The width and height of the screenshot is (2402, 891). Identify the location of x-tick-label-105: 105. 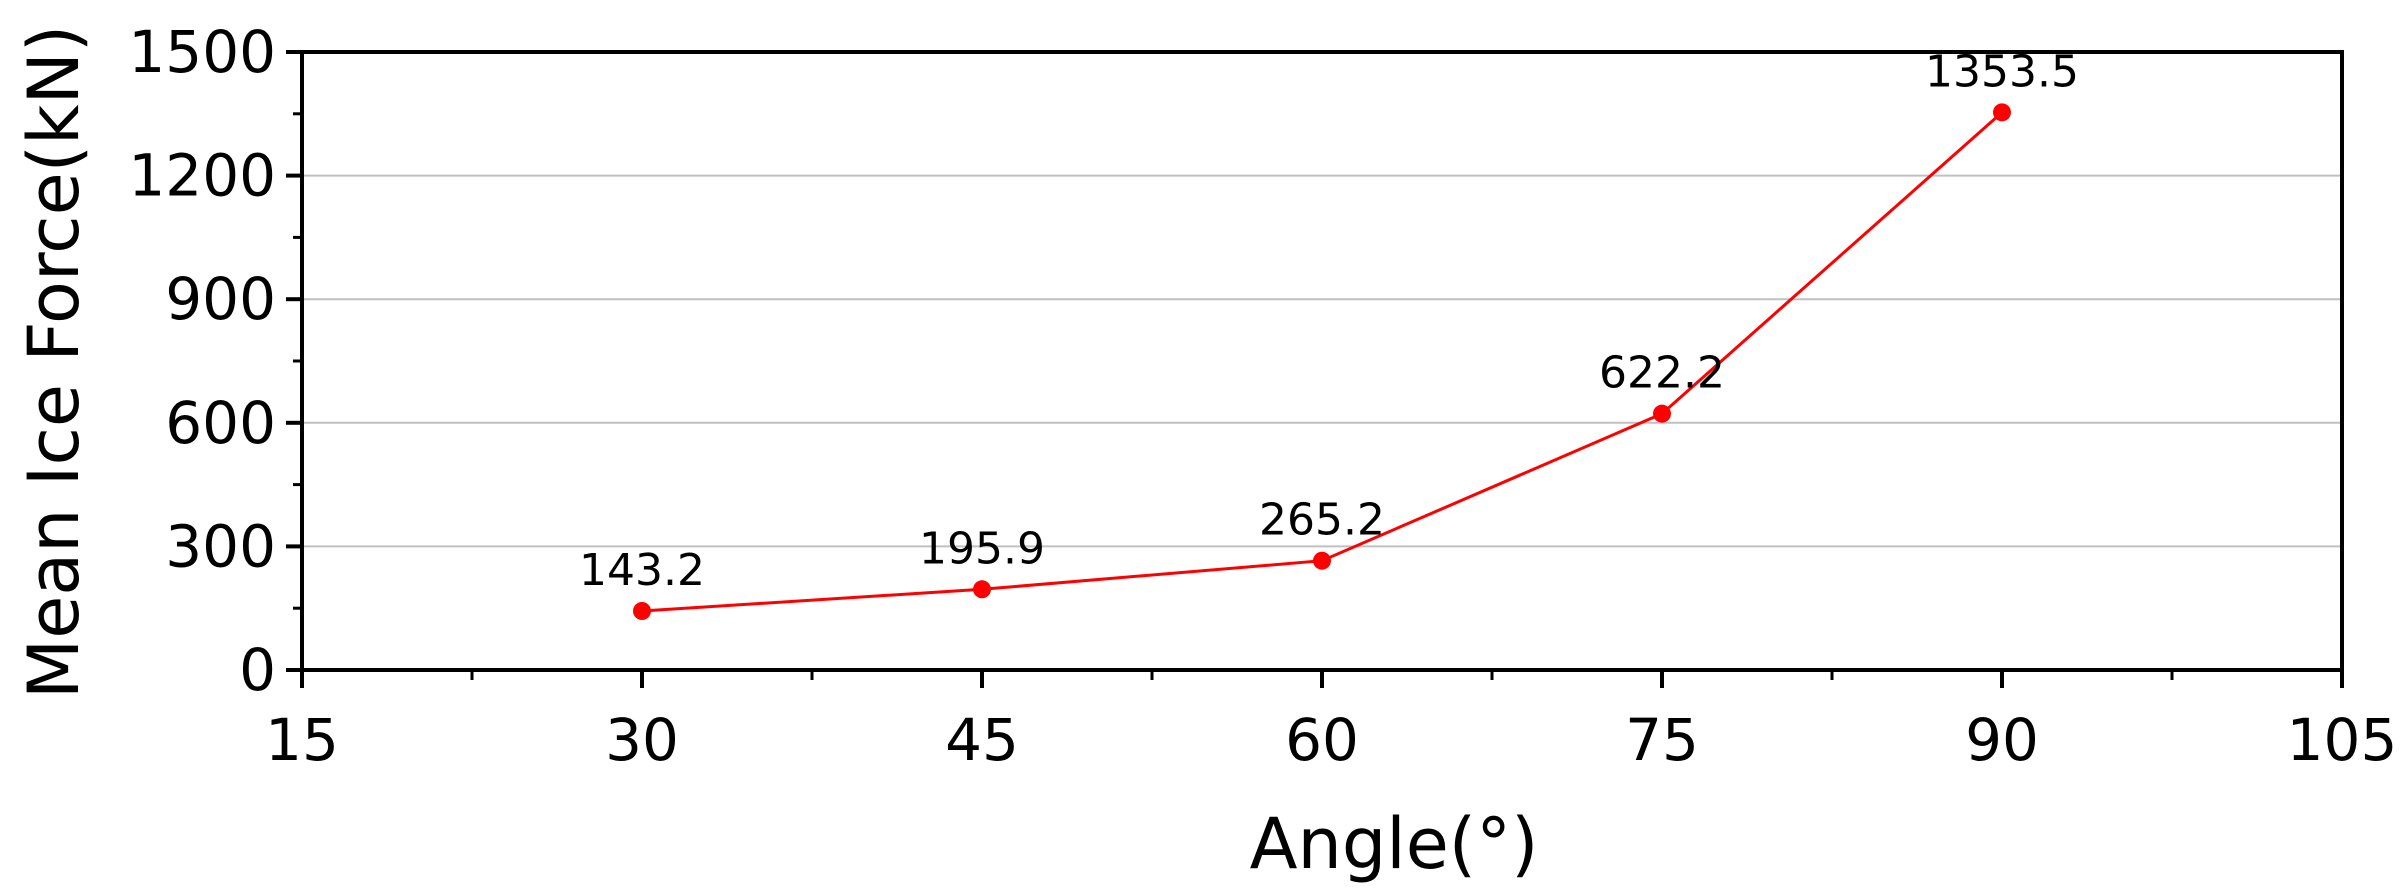
(2342, 740).